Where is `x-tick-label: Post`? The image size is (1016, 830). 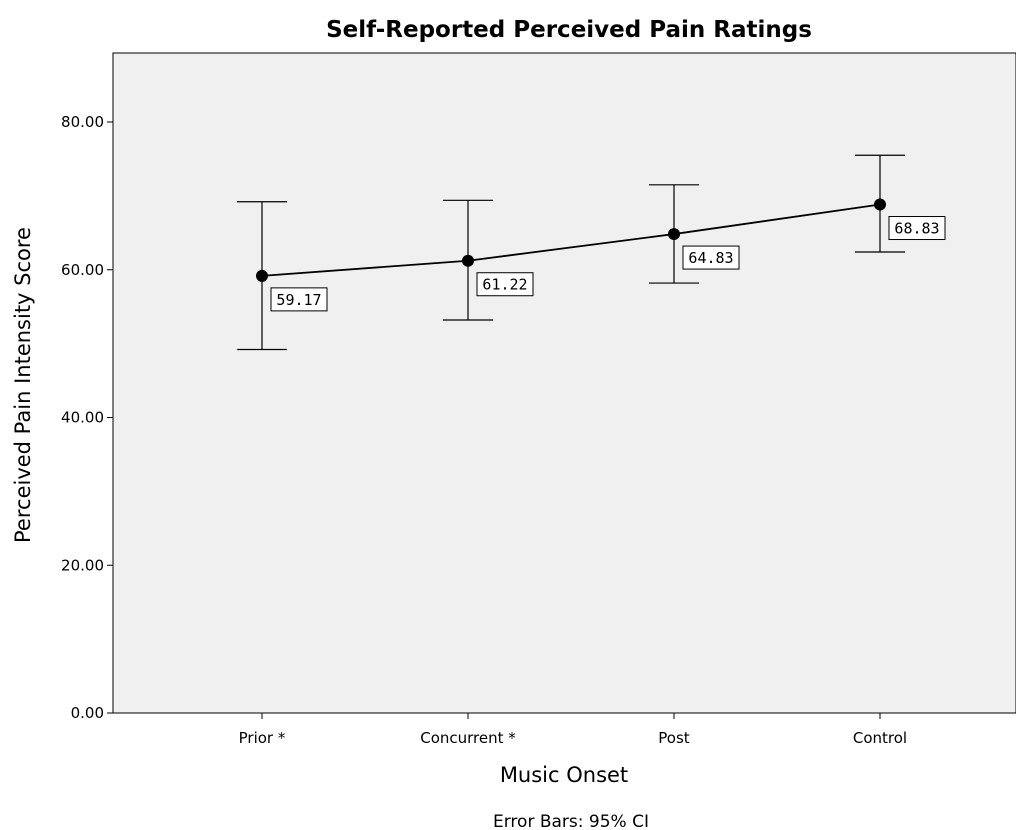
x-tick-label: Post is located at coordinates (674, 738).